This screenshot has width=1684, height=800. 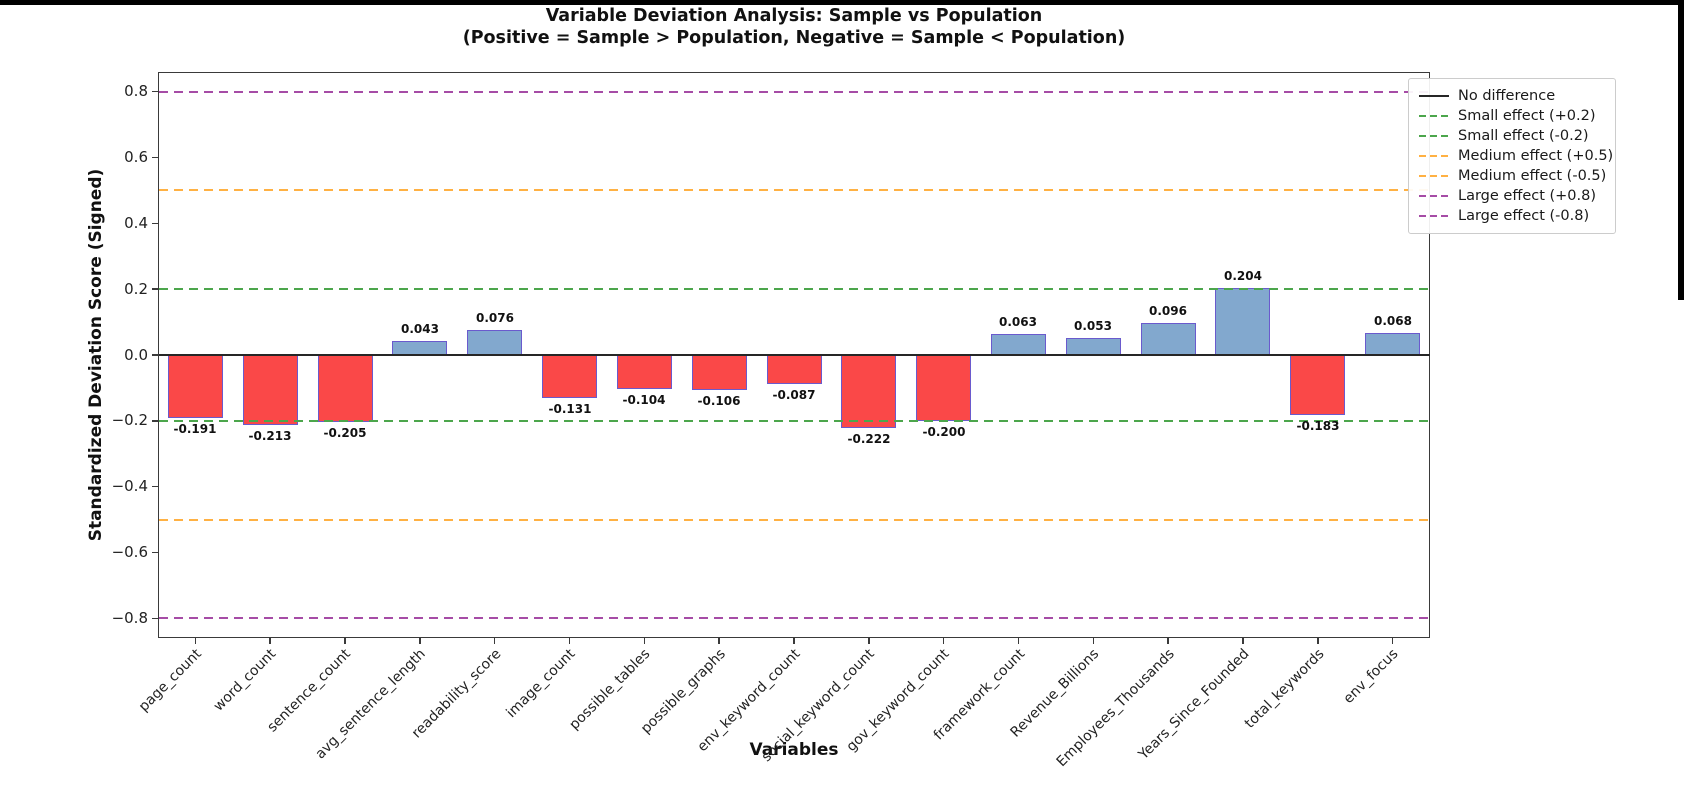 I want to click on bar-value-label: -0.213, so click(x=270, y=436).